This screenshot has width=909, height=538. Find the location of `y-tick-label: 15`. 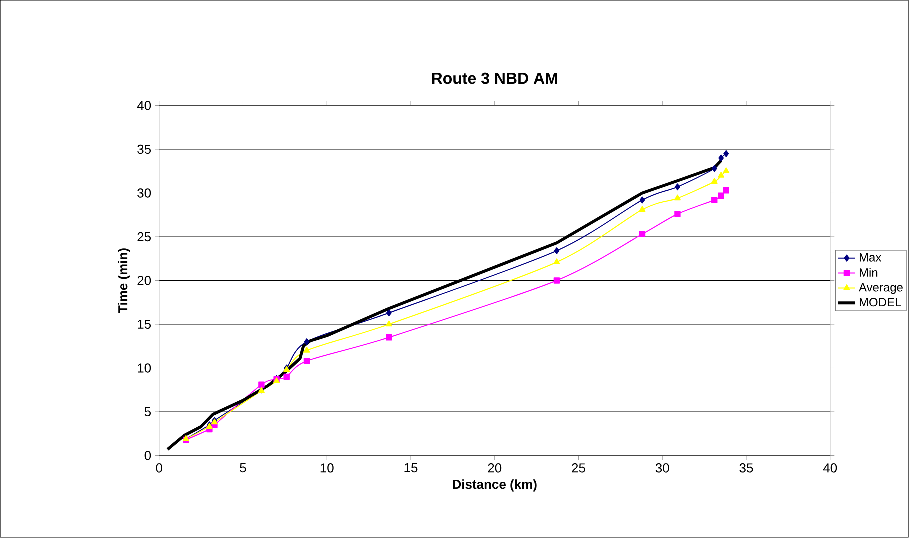

y-tick-label: 15 is located at coordinates (145, 325).